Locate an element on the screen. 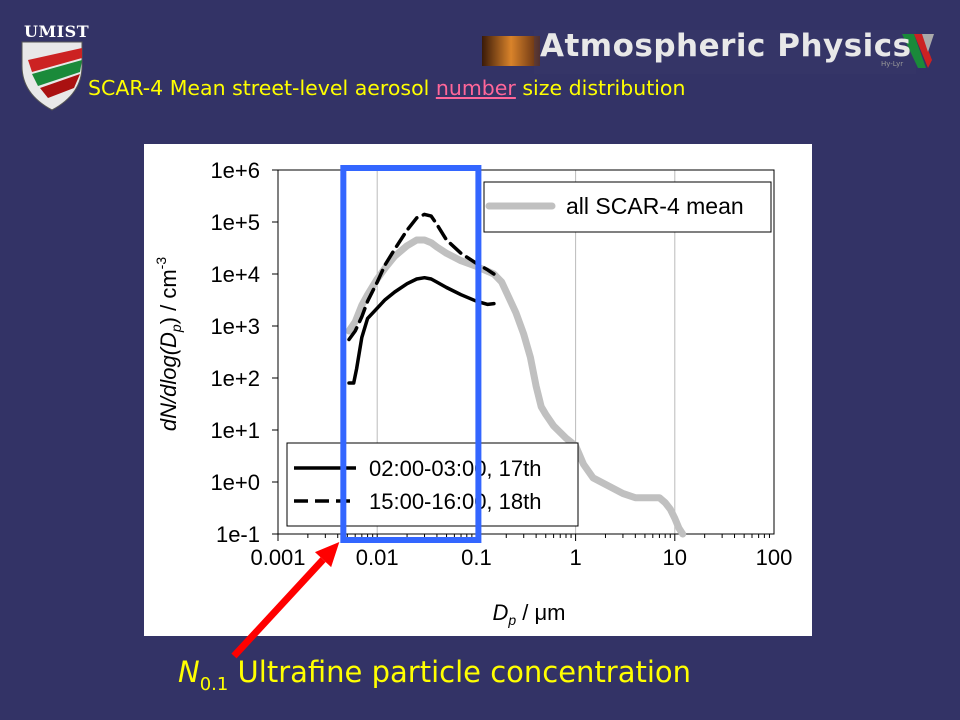 This screenshot has height=720, width=960. x-tick-label: 0.001 is located at coordinates (277, 557).